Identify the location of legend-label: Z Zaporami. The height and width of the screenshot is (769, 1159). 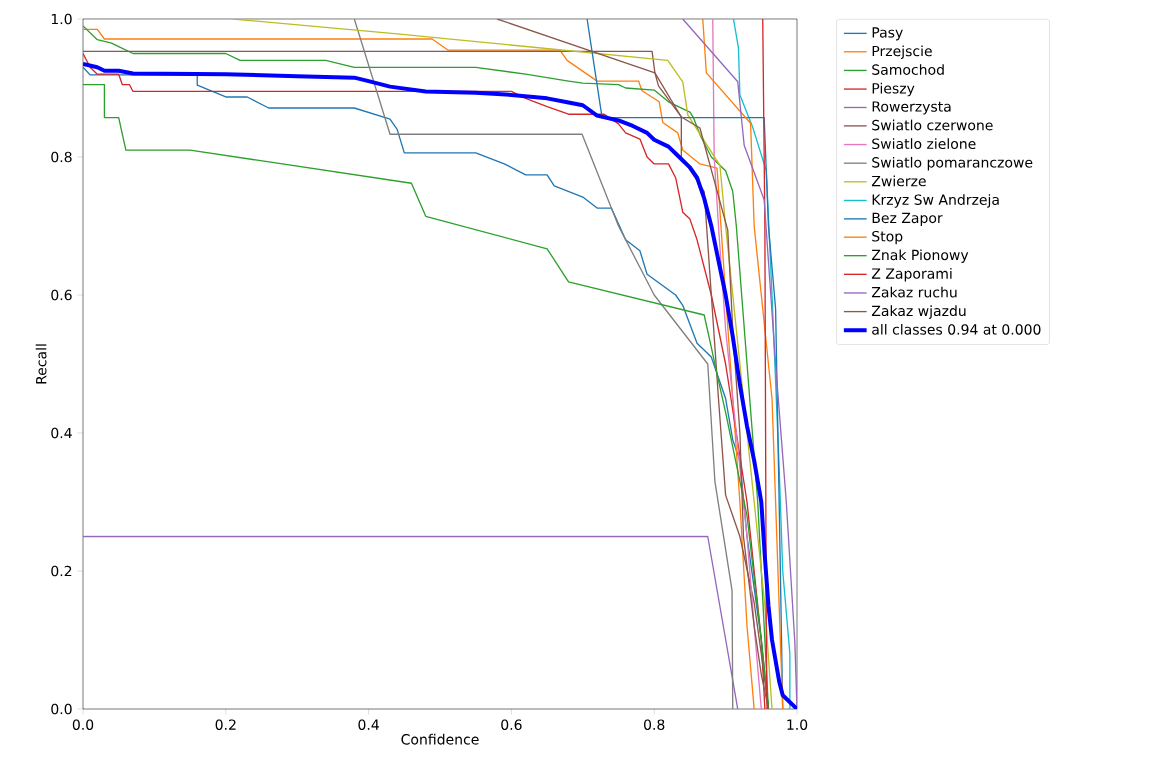
(911, 275).